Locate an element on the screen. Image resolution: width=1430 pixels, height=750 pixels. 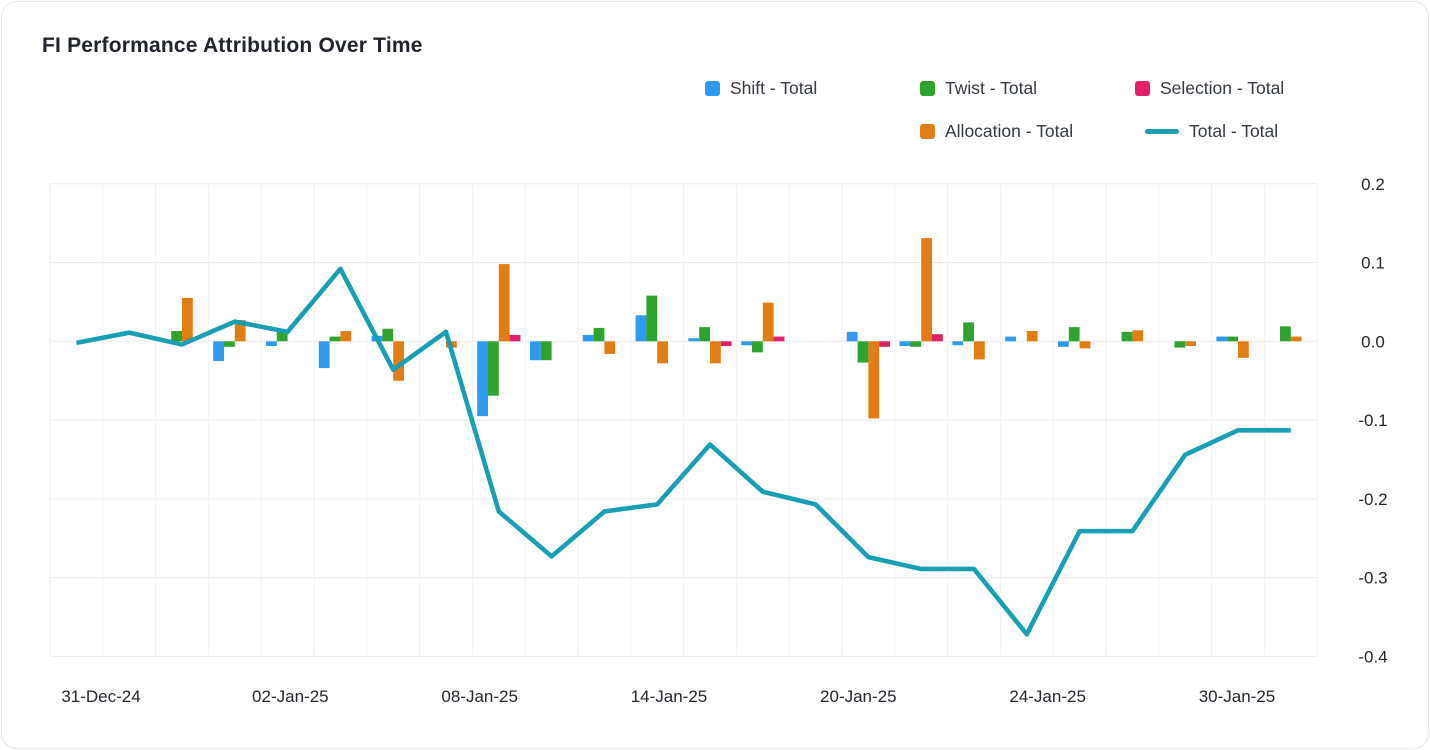
legend-item-total: Total - Total is located at coordinates (1211, 131).